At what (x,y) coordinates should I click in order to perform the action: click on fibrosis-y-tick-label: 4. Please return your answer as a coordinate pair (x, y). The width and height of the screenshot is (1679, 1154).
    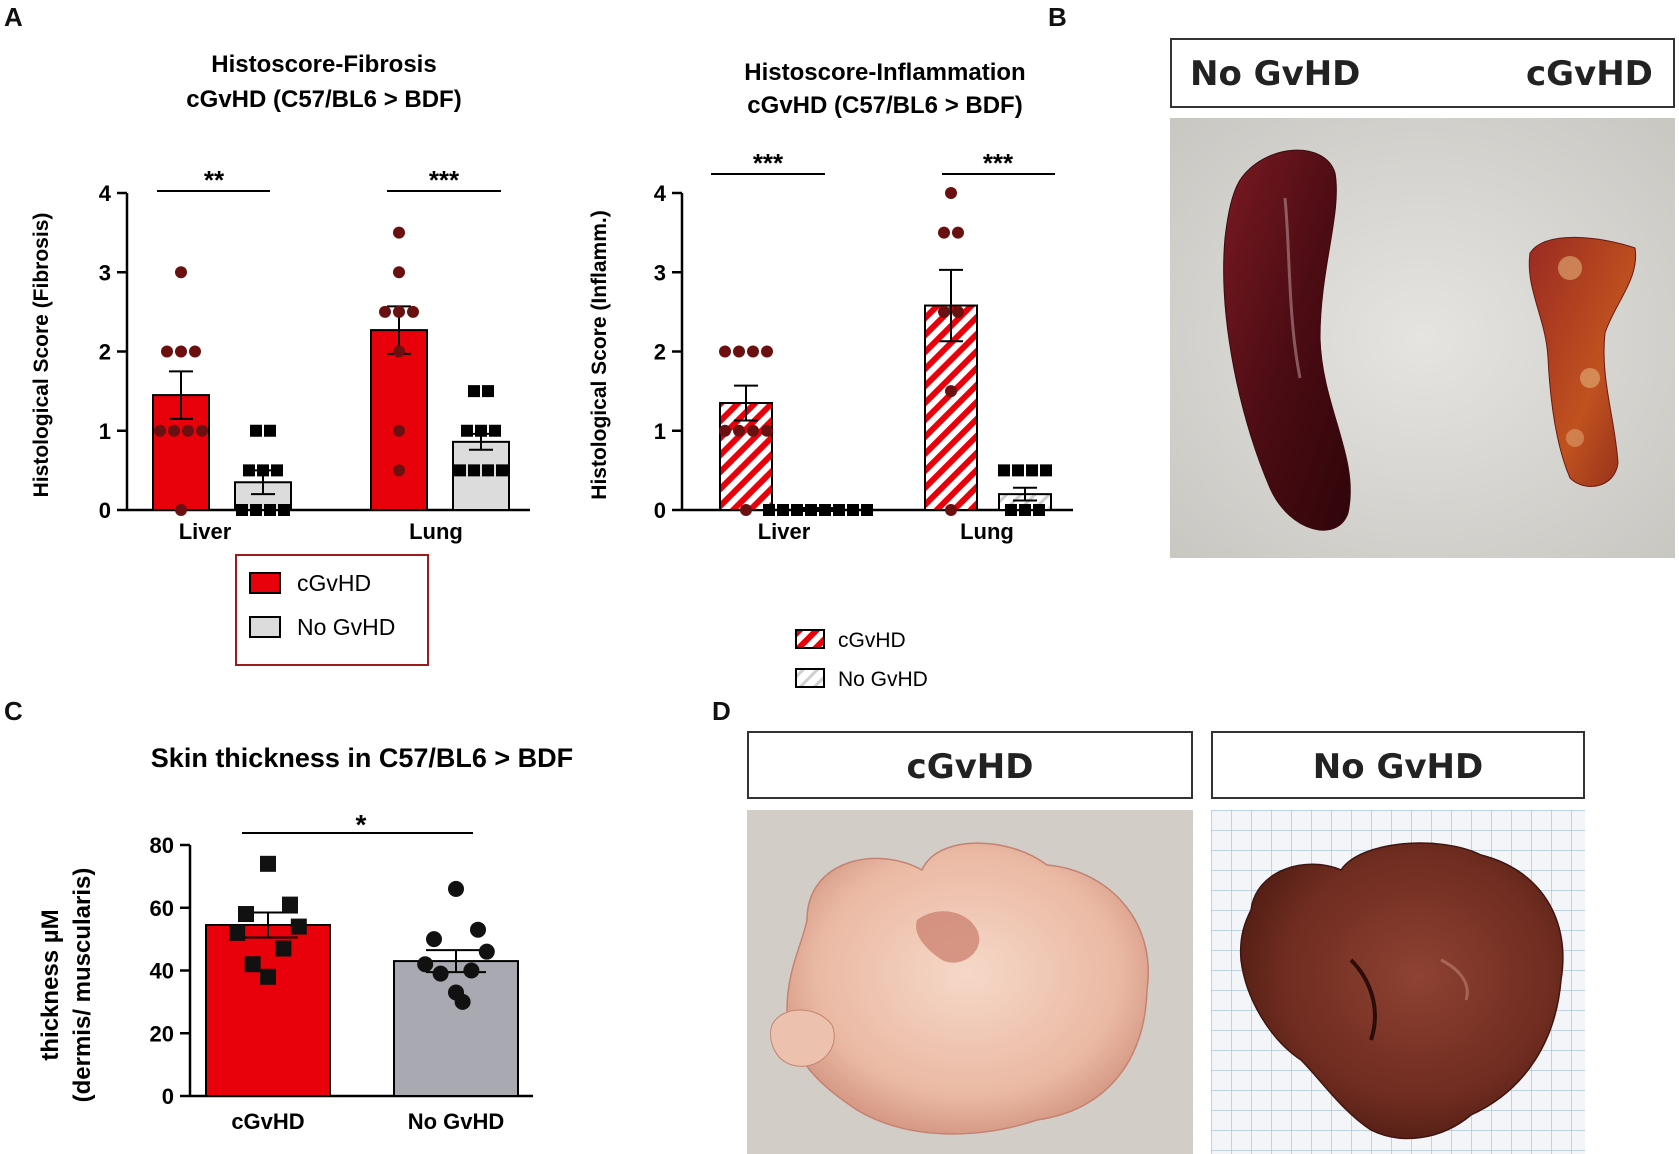
    Looking at the image, I should click on (105, 193).